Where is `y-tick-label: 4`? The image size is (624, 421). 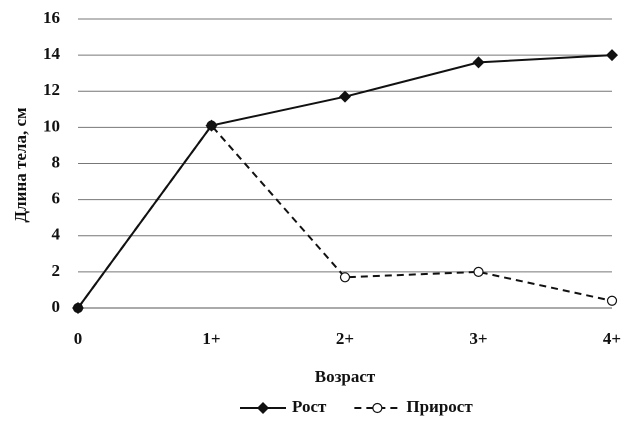
y-tick-label: 4 is located at coordinates (56, 234).